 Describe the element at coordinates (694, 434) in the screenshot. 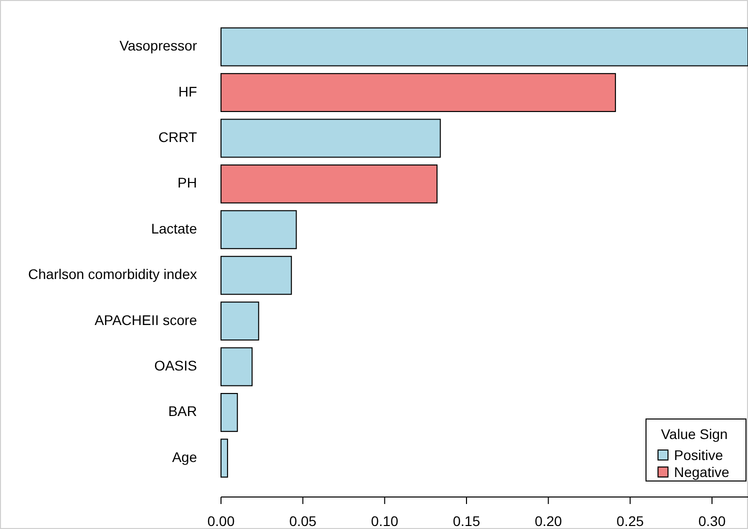

I see `legend-title: Value Sign` at that location.